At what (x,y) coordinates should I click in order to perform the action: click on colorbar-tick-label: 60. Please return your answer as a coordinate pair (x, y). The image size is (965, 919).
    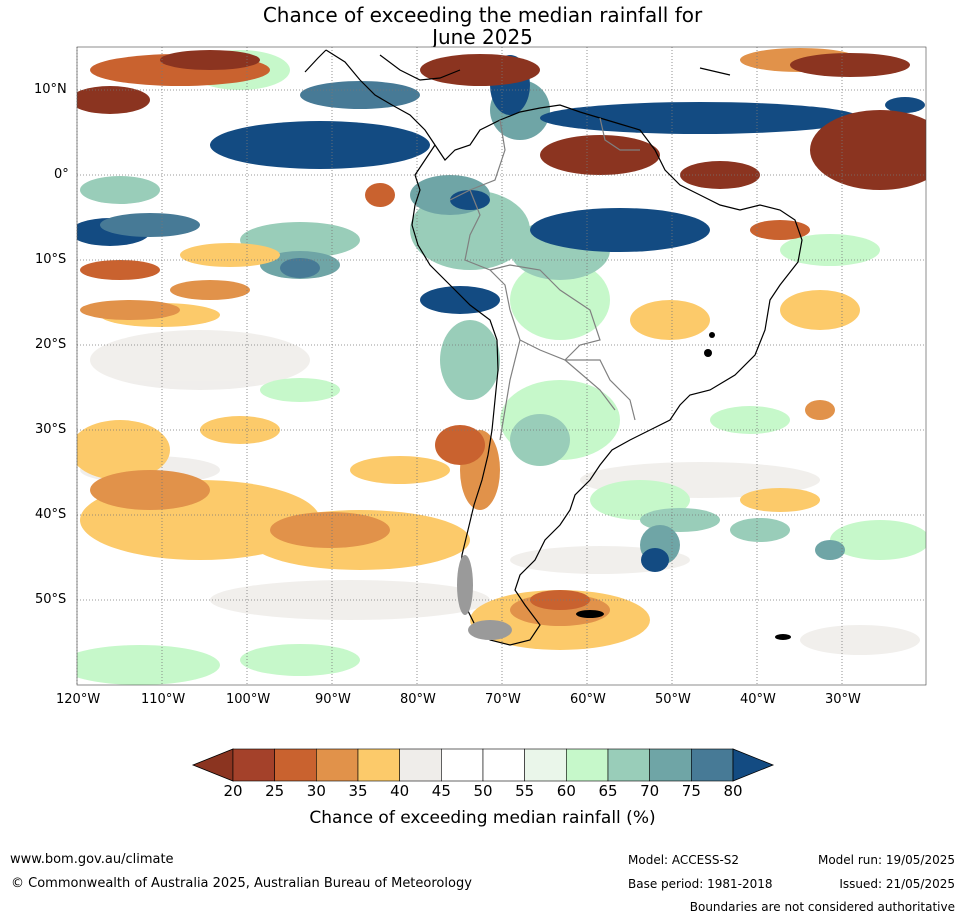
    Looking at the image, I should click on (566, 791).